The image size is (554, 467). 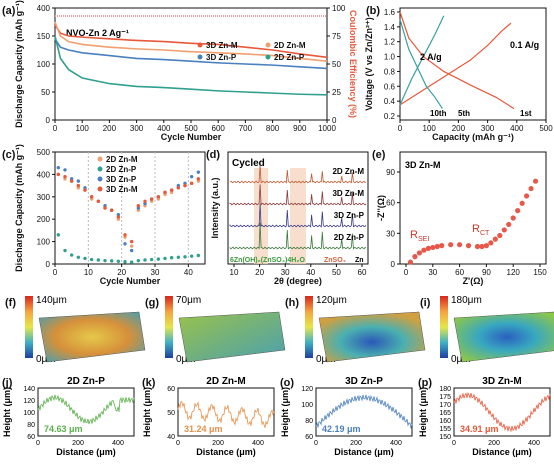 I want to click on panel-a-y-tick: 150, so click(x=44, y=36).